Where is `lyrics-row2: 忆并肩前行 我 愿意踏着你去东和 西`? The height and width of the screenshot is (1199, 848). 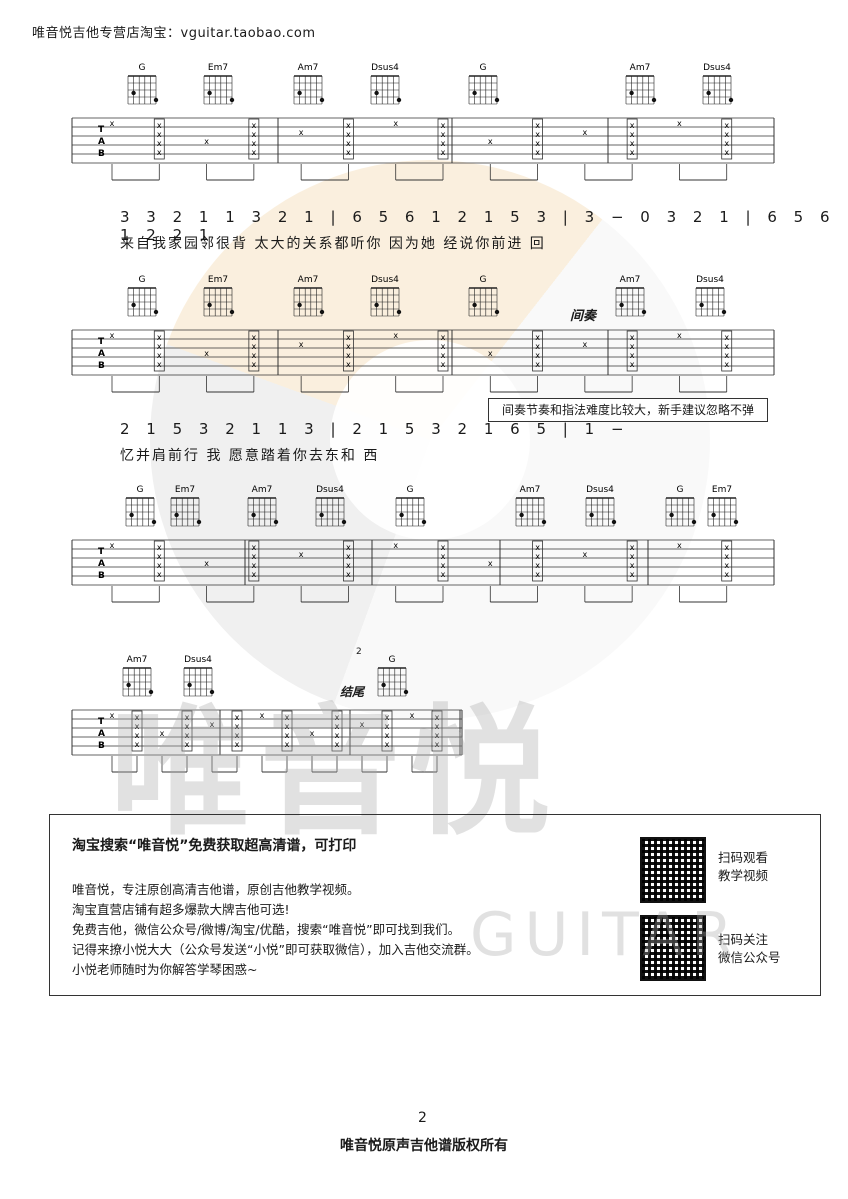 lyrics-row2: 忆并肩前行 我 愿意踏着你去东和 西 is located at coordinates (250, 456).